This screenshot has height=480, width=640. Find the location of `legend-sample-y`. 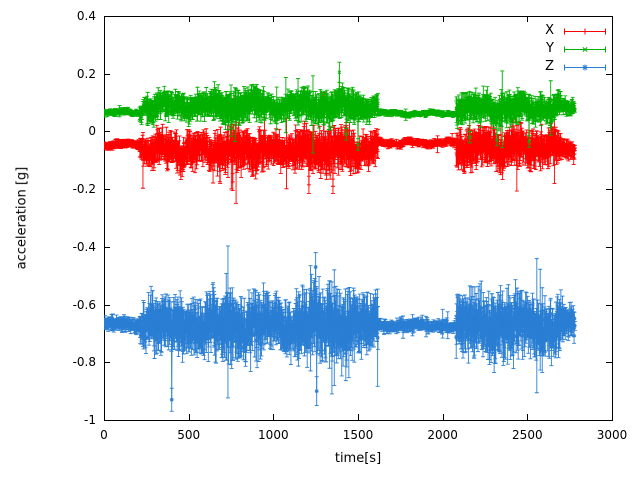

legend-sample-y is located at coordinates (585, 49).